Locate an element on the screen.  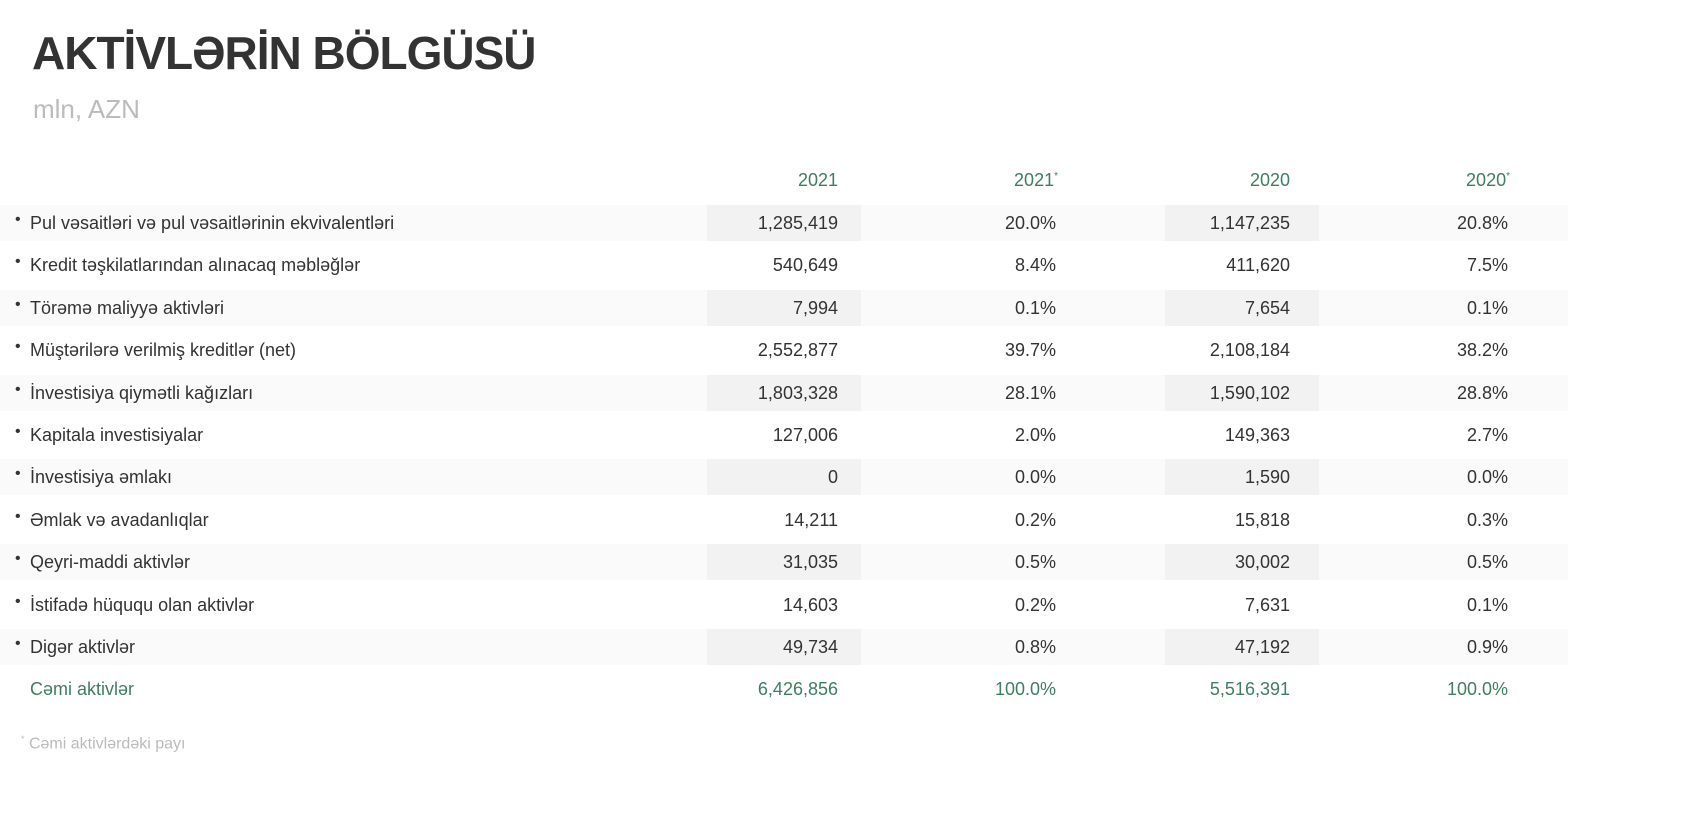
value-2021: 1,285,419 is located at coordinates (784, 223).